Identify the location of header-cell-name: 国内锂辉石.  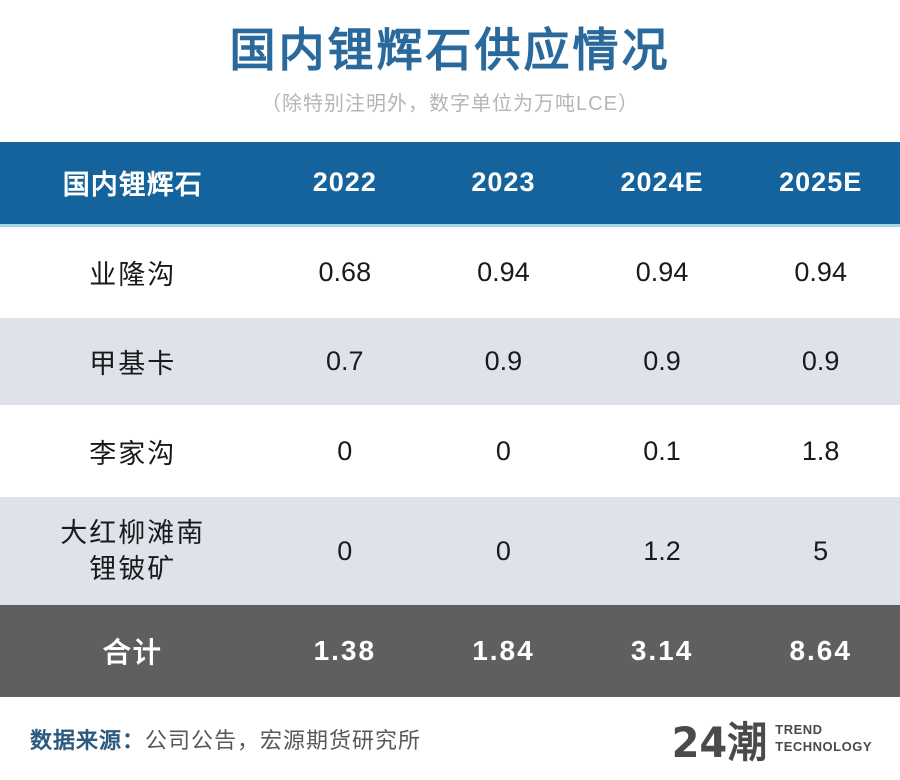
(133, 184).